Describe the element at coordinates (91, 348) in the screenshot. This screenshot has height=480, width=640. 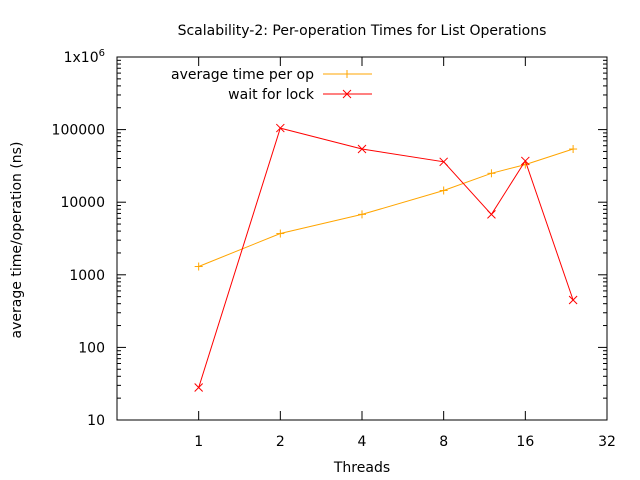
I see `y-tick-label: 100` at that location.